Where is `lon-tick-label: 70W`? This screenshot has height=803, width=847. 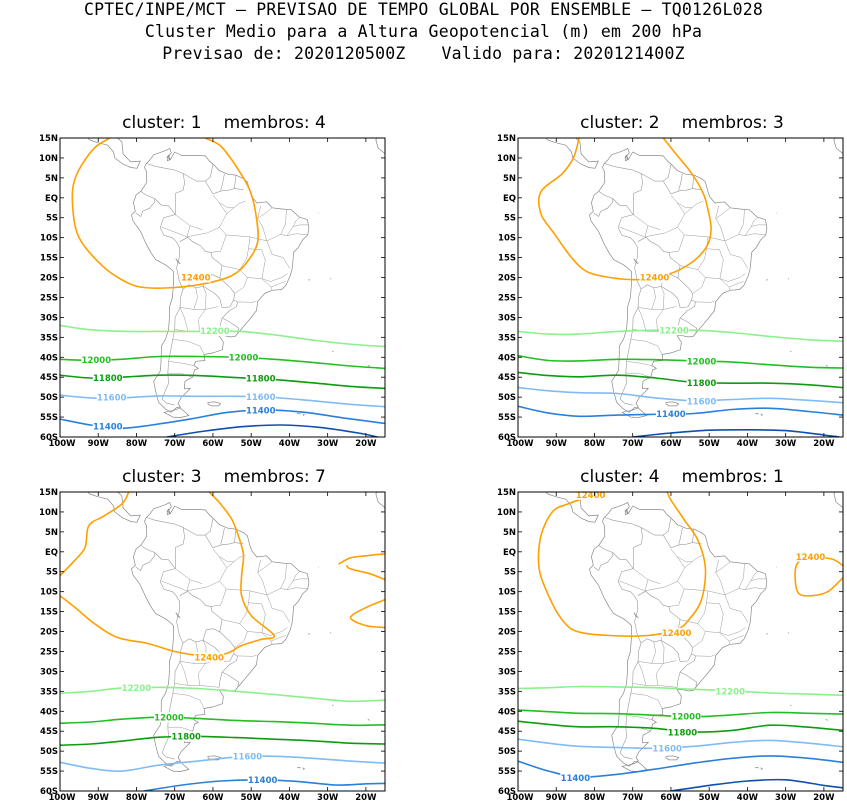 lon-tick-label: 70W is located at coordinates (633, 444).